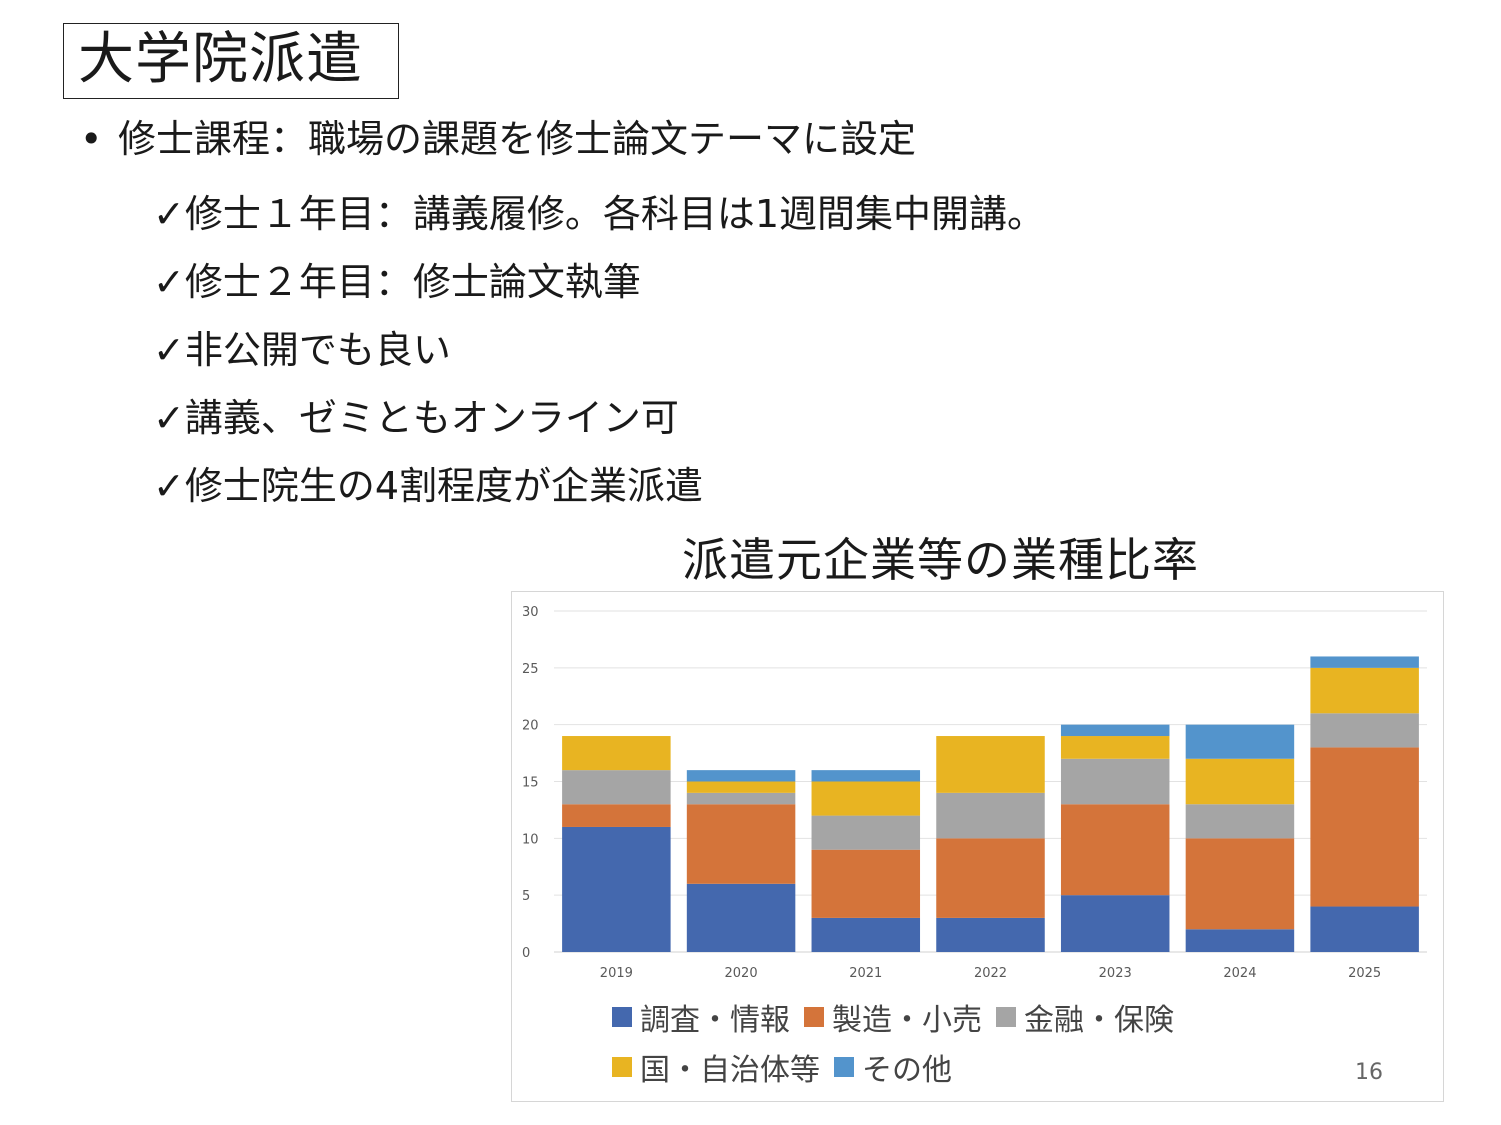  What do you see at coordinates (1115, 973) in the screenshot?
I see `x-tick-label: 2023` at bounding box center [1115, 973].